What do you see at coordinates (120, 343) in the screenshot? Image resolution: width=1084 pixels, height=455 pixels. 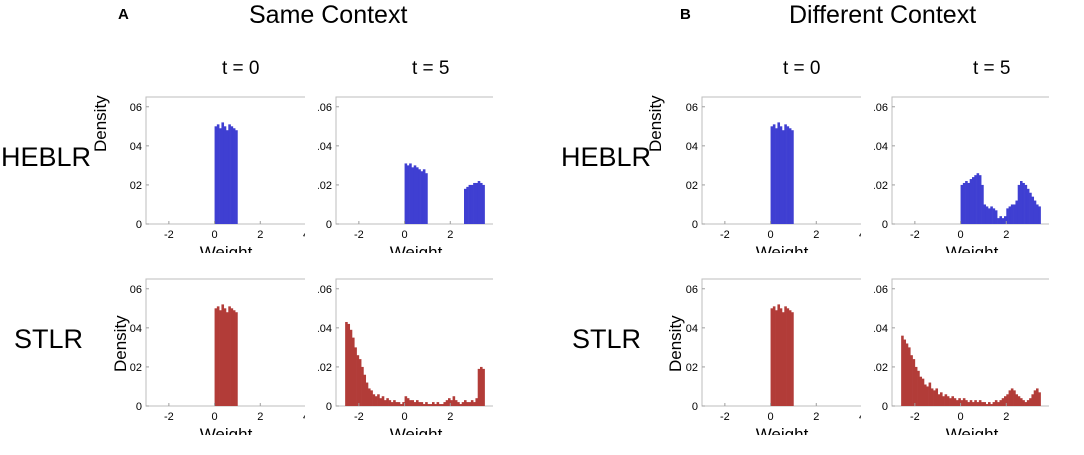 I see `ylabel-a-stlr-t0: Density` at bounding box center [120, 343].